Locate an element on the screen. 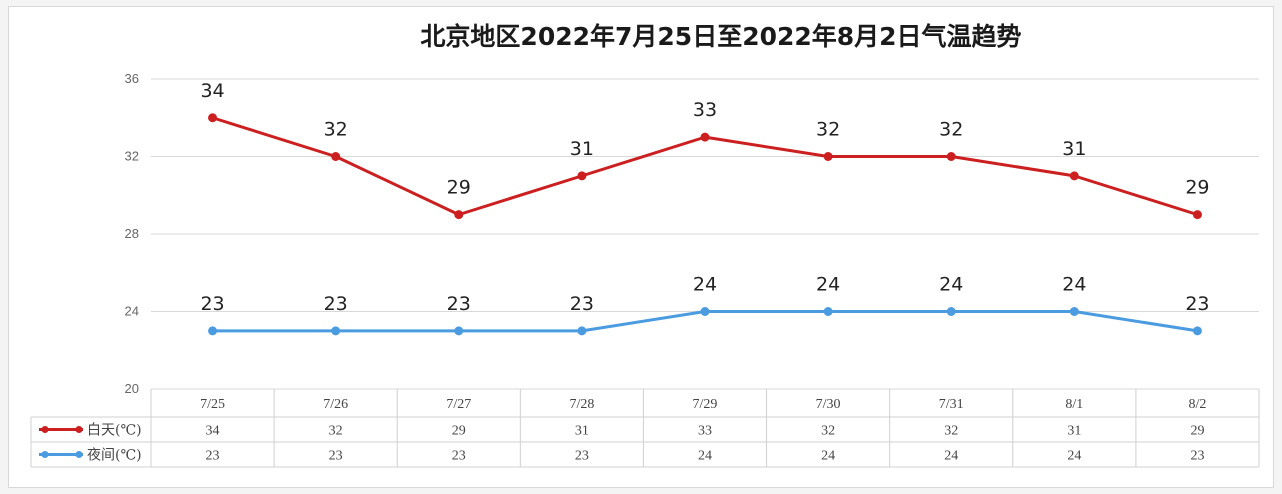 The width and height of the screenshot is (1282, 494). x-tick-label: 7/25 is located at coordinates (212, 404).